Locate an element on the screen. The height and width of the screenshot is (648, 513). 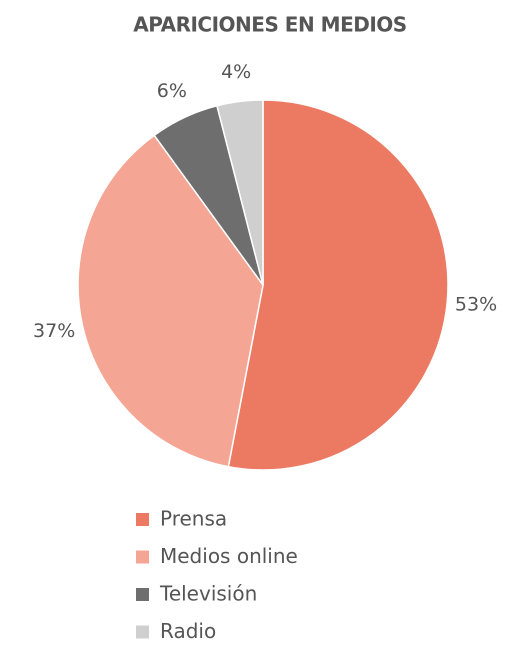
data-label: 37% is located at coordinates (54, 331).